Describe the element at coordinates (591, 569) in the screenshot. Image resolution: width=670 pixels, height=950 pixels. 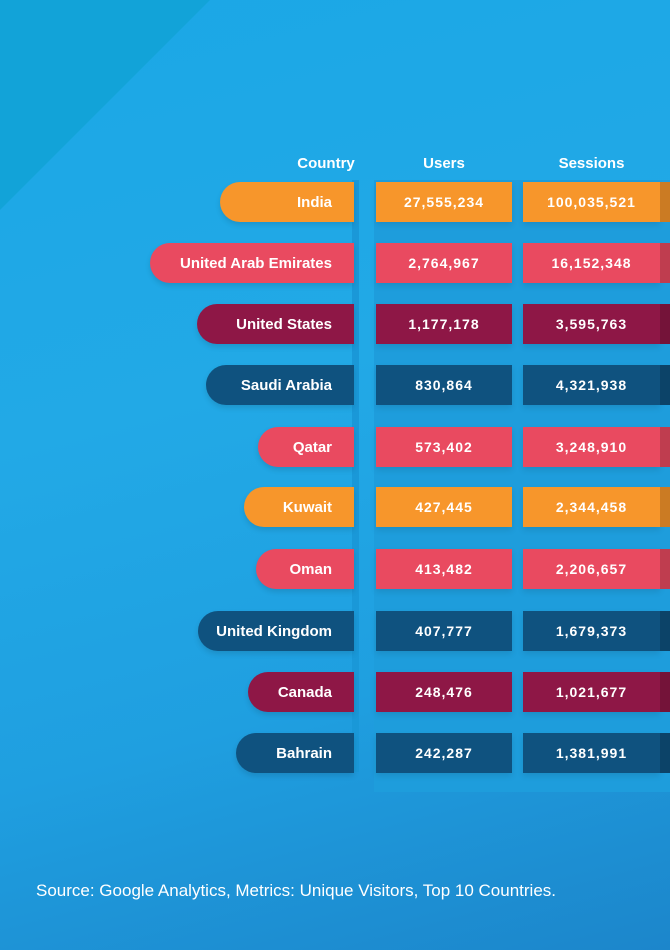
I see `sessions-value: 2,206,657` at that location.